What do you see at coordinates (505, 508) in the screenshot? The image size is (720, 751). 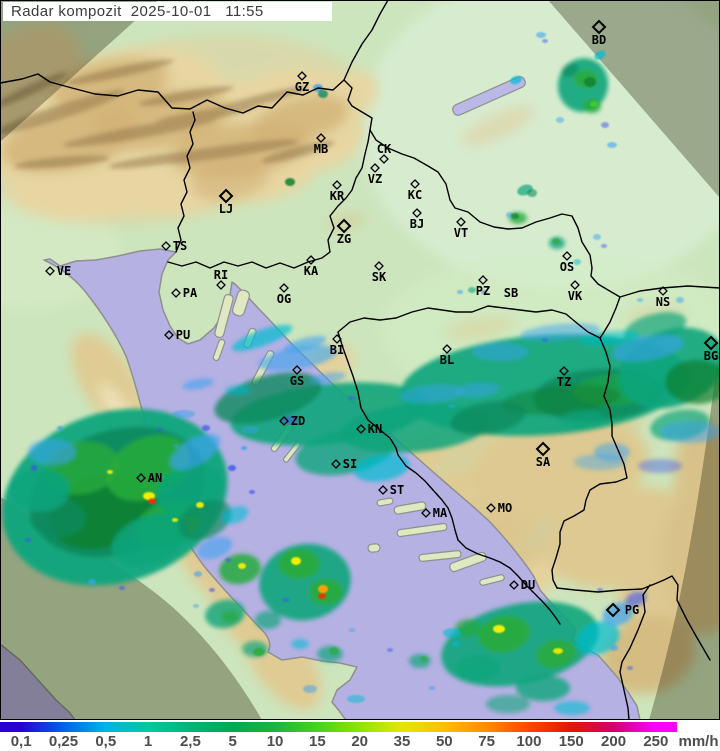 I see `city-label: MO` at bounding box center [505, 508].